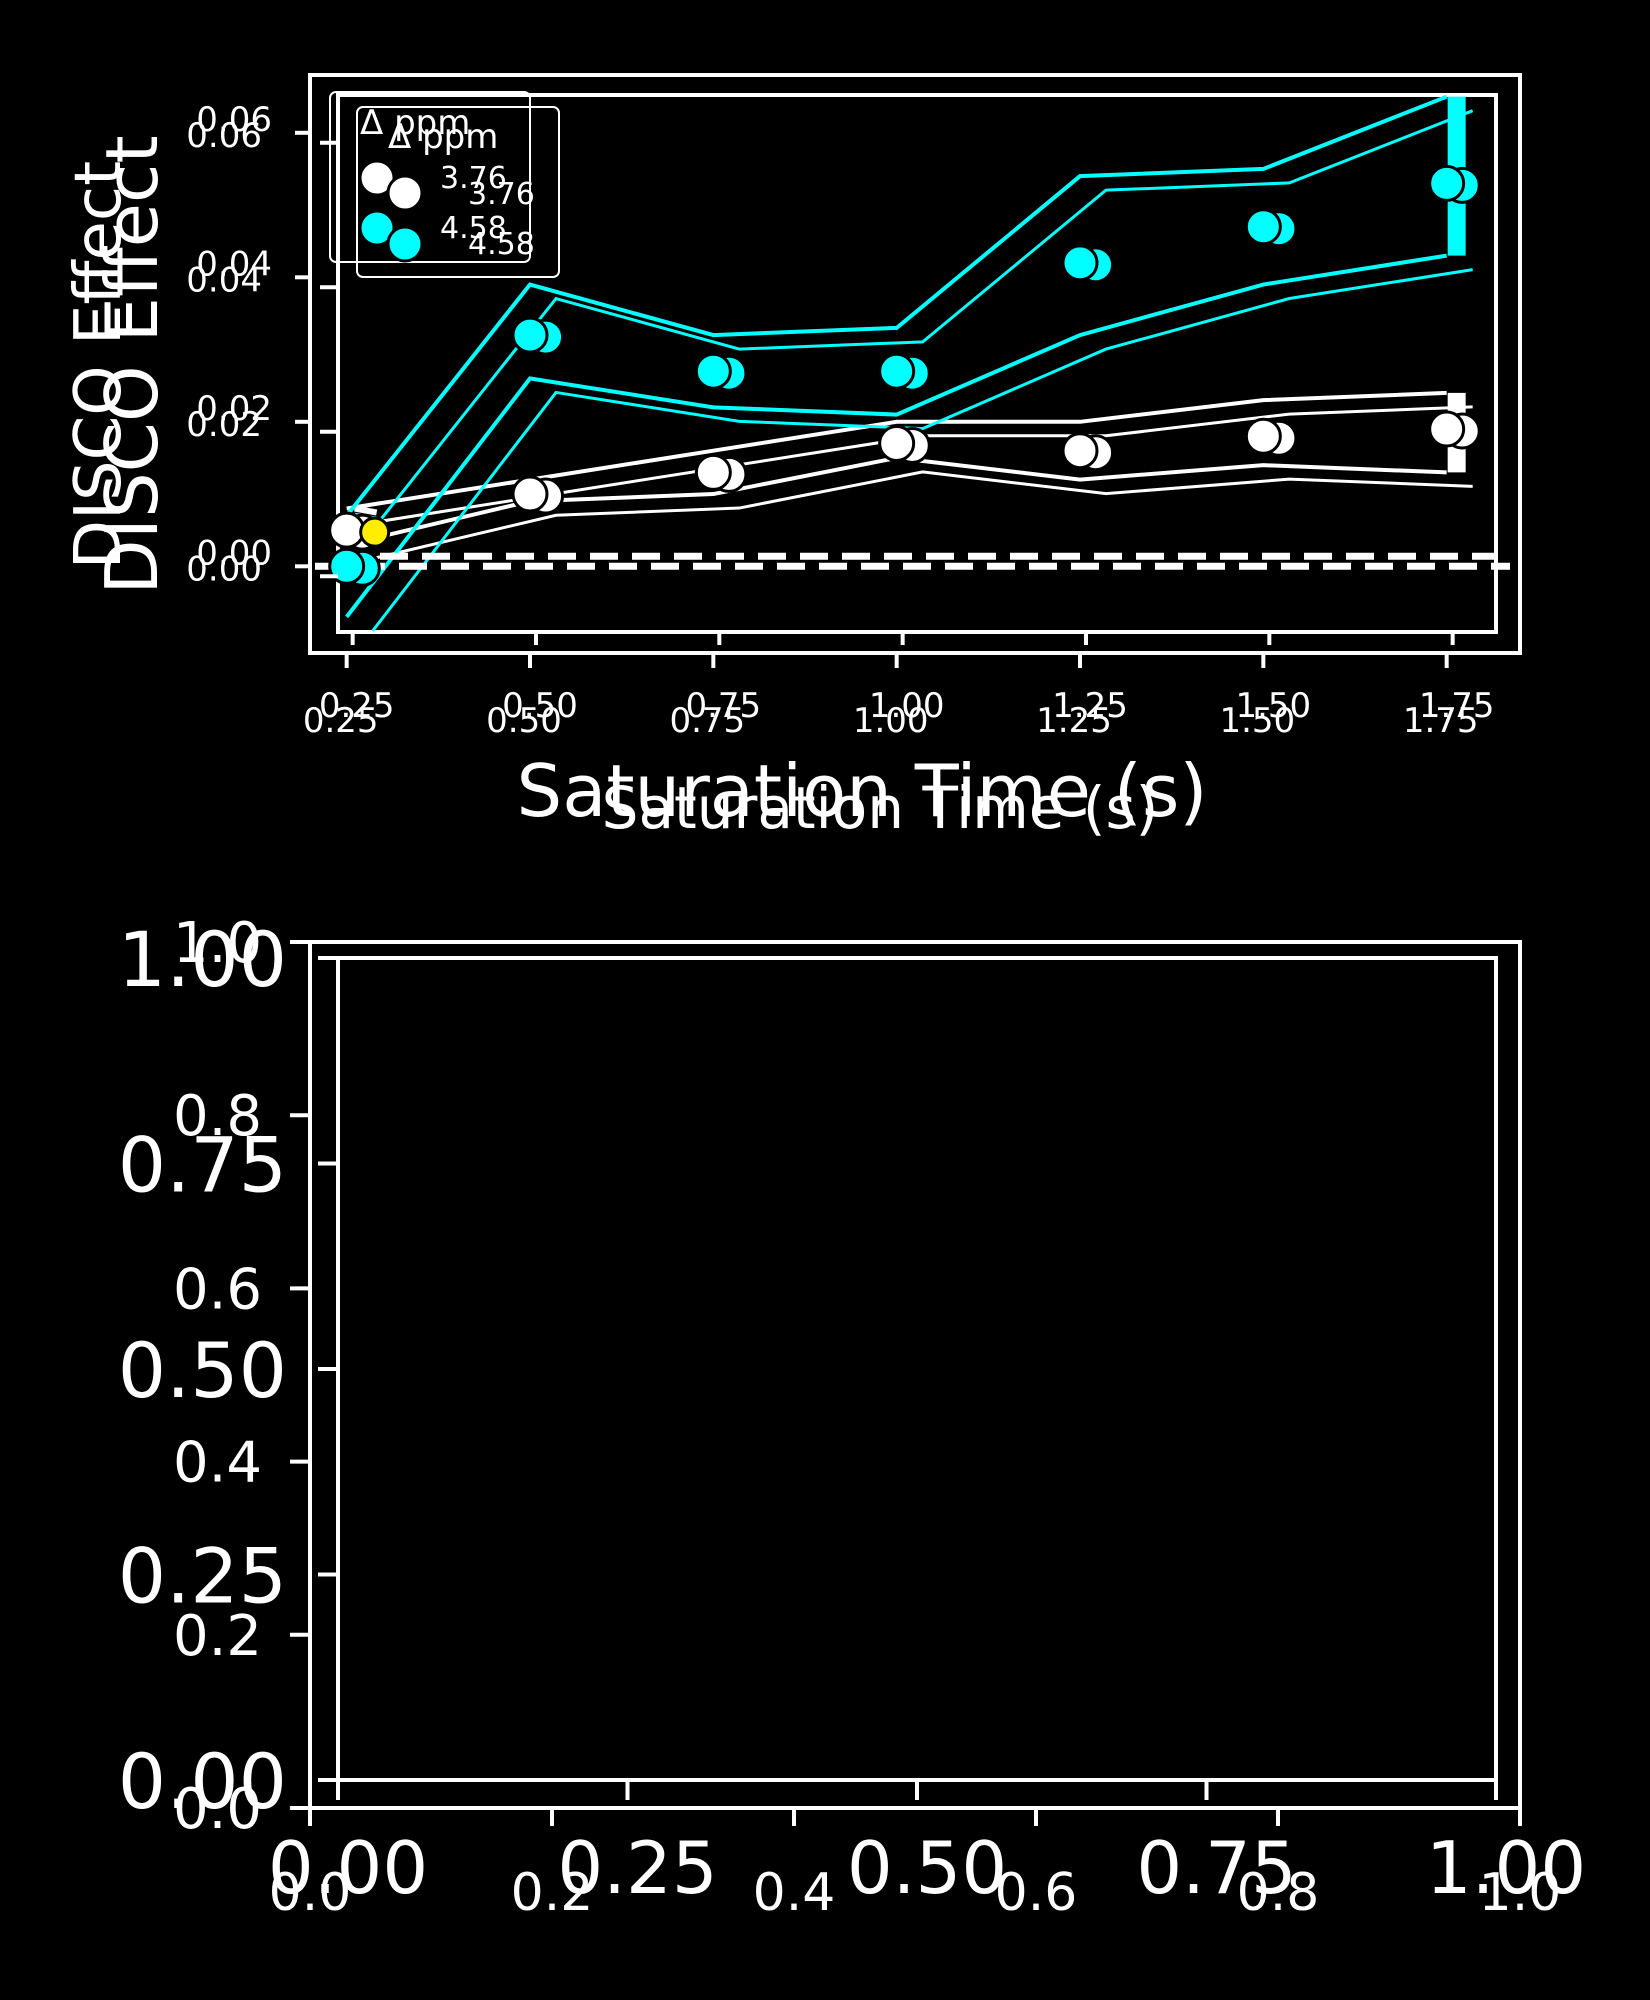 The width and height of the screenshot is (1650, 2000). What do you see at coordinates (202, 1165) in the screenshot?
I see `bottom-y-tick-label: 0.75` at bounding box center [202, 1165].